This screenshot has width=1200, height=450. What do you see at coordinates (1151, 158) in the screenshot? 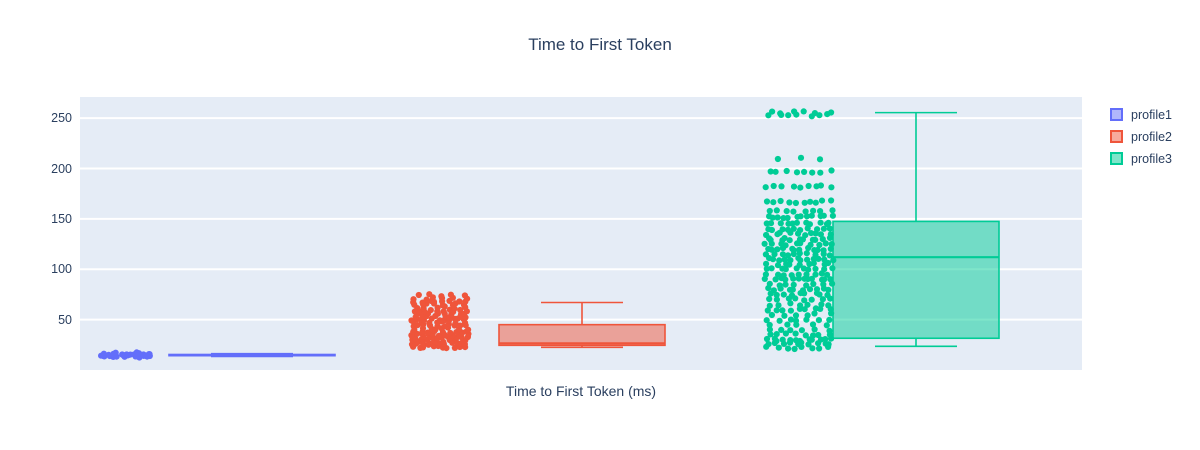
I see `legend-label: profile3` at bounding box center [1151, 158].